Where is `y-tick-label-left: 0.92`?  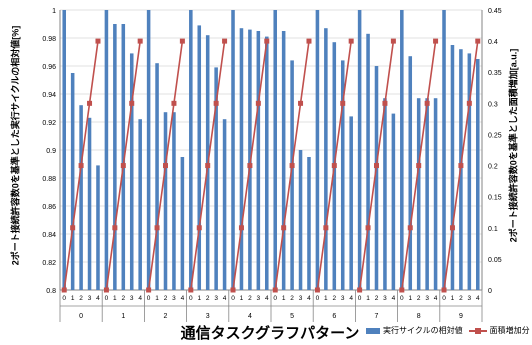
y-tick-label-left: 0.92 is located at coordinates (49, 123).